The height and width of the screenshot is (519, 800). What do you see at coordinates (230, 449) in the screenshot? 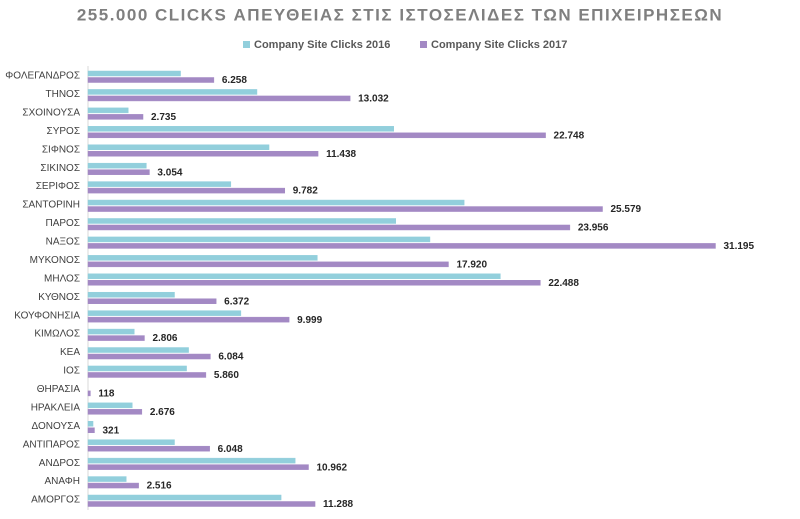
I see `data-label: 6.048` at bounding box center [230, 449].